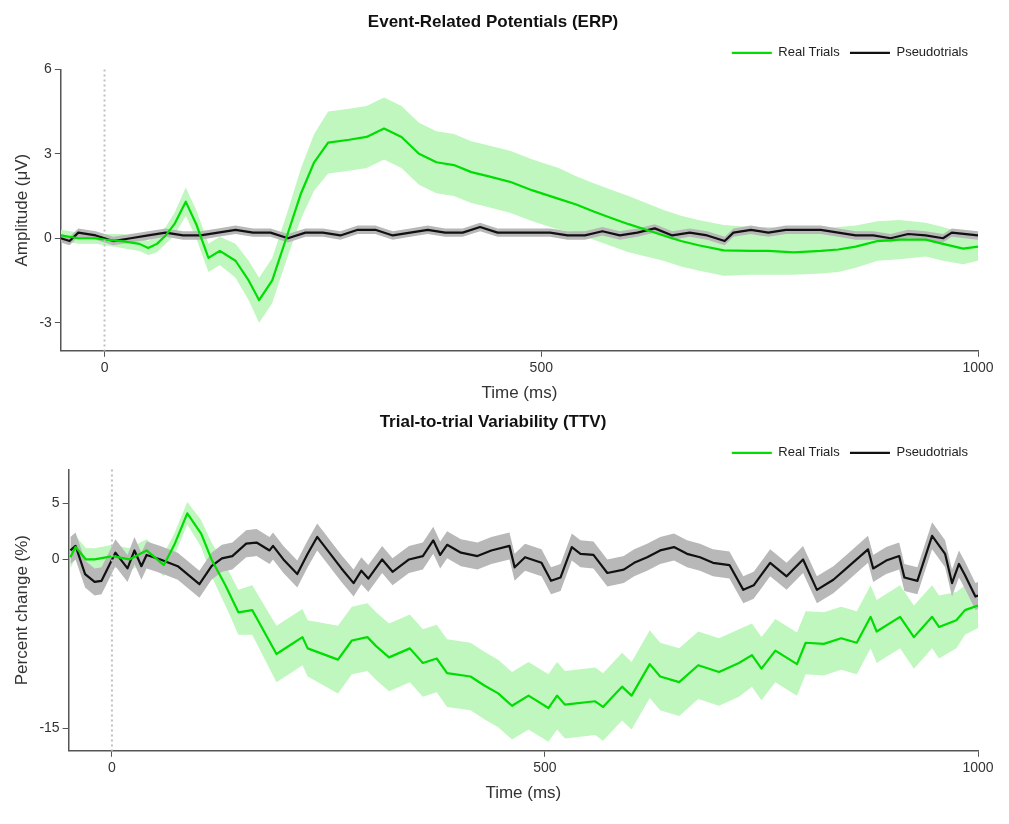 The width and height of the screenshot is (1009, 824). What do you see at coordinates (21, 210) in the screenshot?
I see `y-axis-title: Amplitude (μV)` at bounding box center [21, 210].